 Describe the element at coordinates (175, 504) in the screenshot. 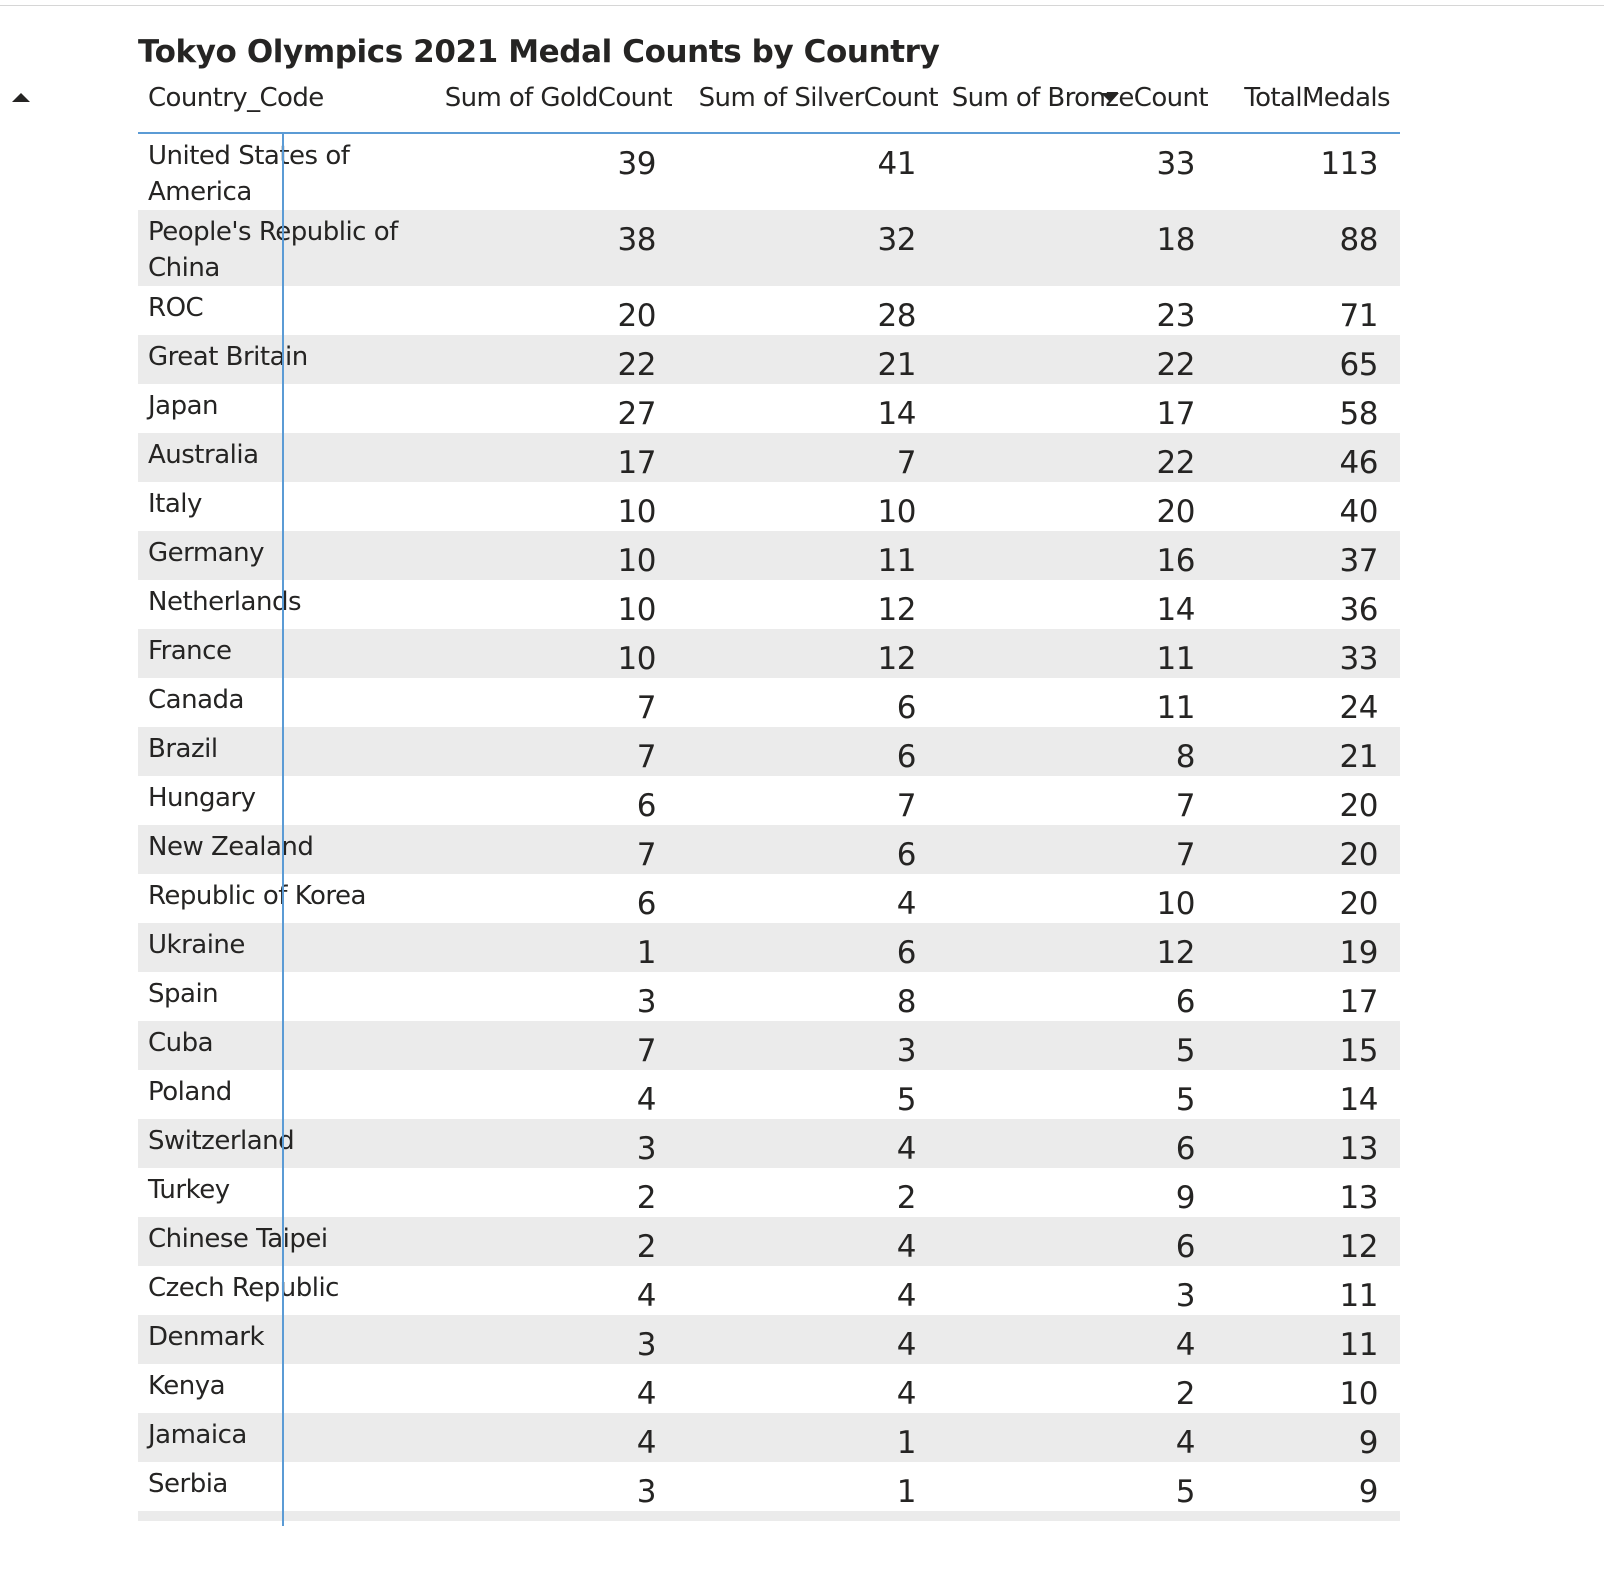

I see `country-cell: Italy` at that location.